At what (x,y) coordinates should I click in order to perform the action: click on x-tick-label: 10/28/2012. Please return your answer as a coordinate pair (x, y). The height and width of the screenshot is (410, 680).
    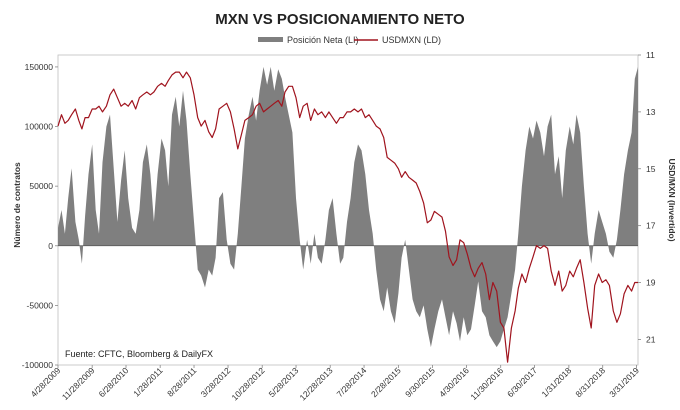
    Looking at the image, I should click on (247, 383).